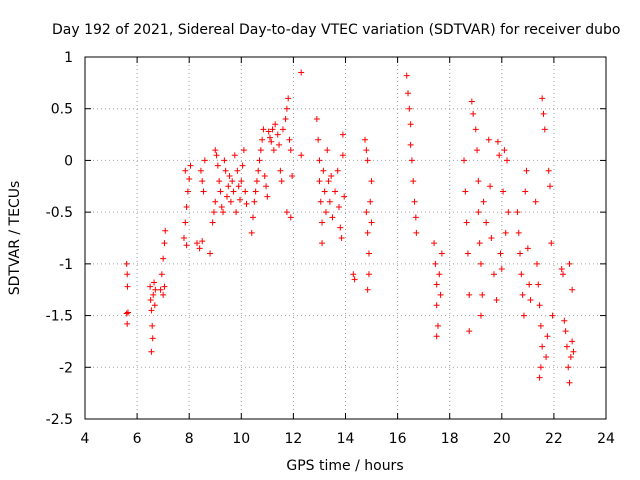 This screenshot has height=480, width=640. What do you see at coordinates (15, 238) in the screenshot?
I see `y-axis-label: SDTVAR / TECUs` at bounding box center [15, 238].